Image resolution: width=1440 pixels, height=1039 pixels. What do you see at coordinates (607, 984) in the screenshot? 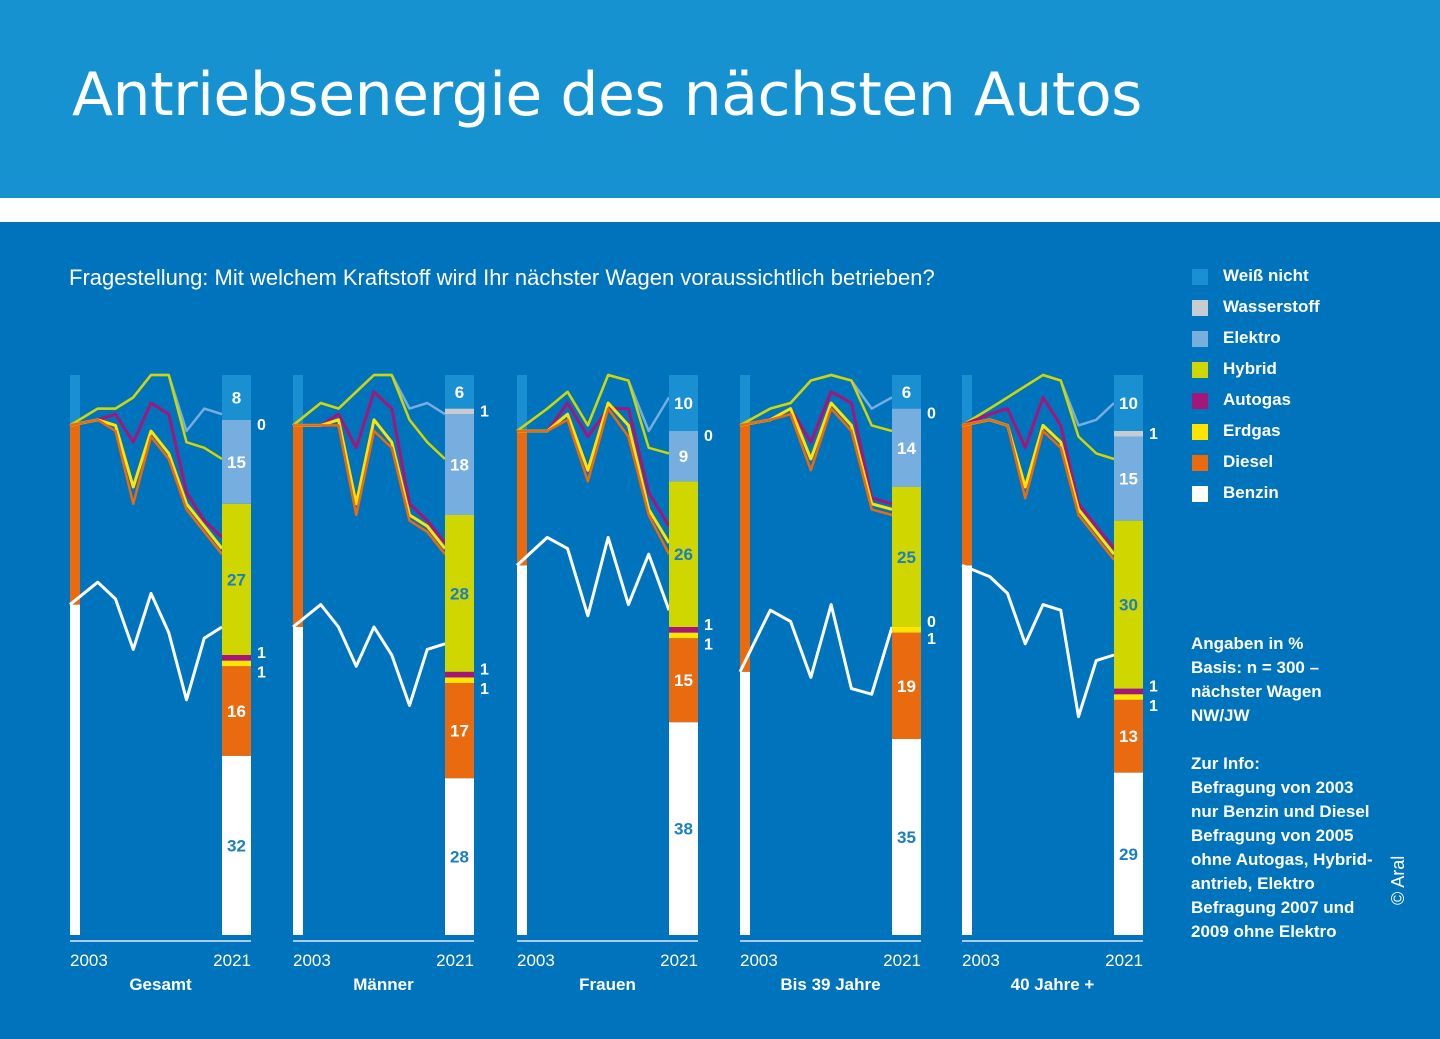
I see `panel-title: Frauen` at bounding box center [607, 984].